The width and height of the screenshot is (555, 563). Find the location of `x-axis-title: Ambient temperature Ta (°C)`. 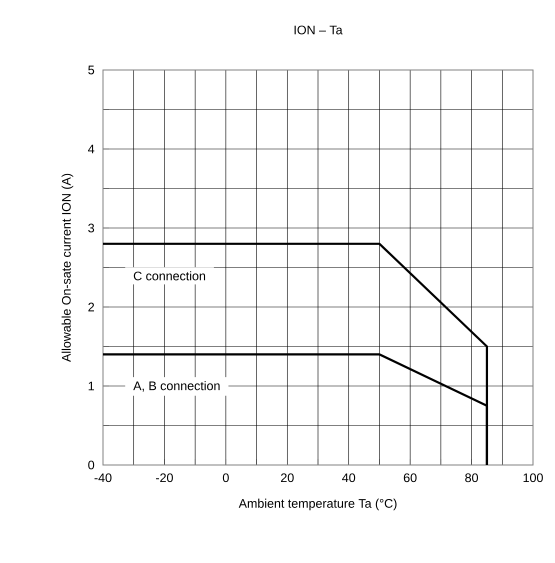

x-axis-title: Ambient temperature Ta (°C) is located at coordinates (317, 504).